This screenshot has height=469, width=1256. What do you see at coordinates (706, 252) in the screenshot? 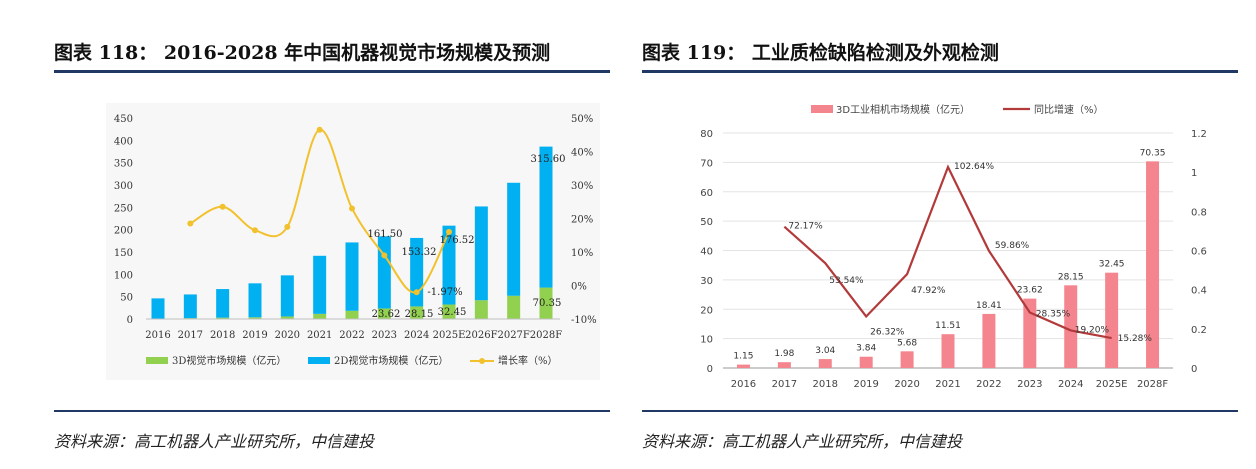
I see `y-left-tick-label: 40` at bounding box center [706, 252].